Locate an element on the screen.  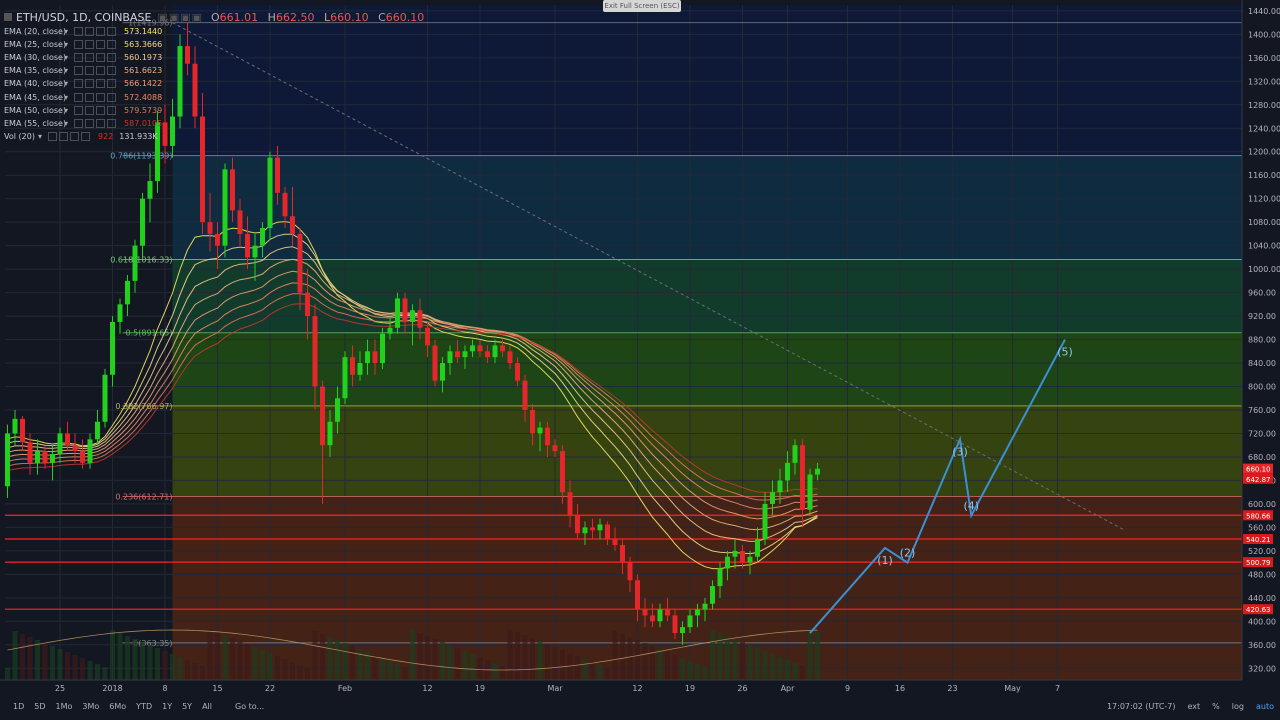
timeframe-button: 5D is located at coordinates (40, 706).